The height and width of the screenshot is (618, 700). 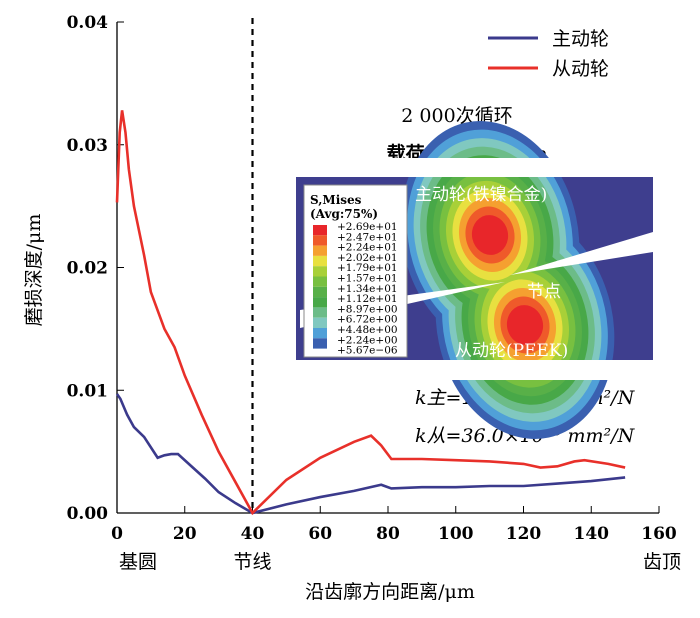 What do you see at coordinates (367, 258) in the screenshot?
I see `contour-legend-level: +2.02e+01` at bounding box center [367, 258].